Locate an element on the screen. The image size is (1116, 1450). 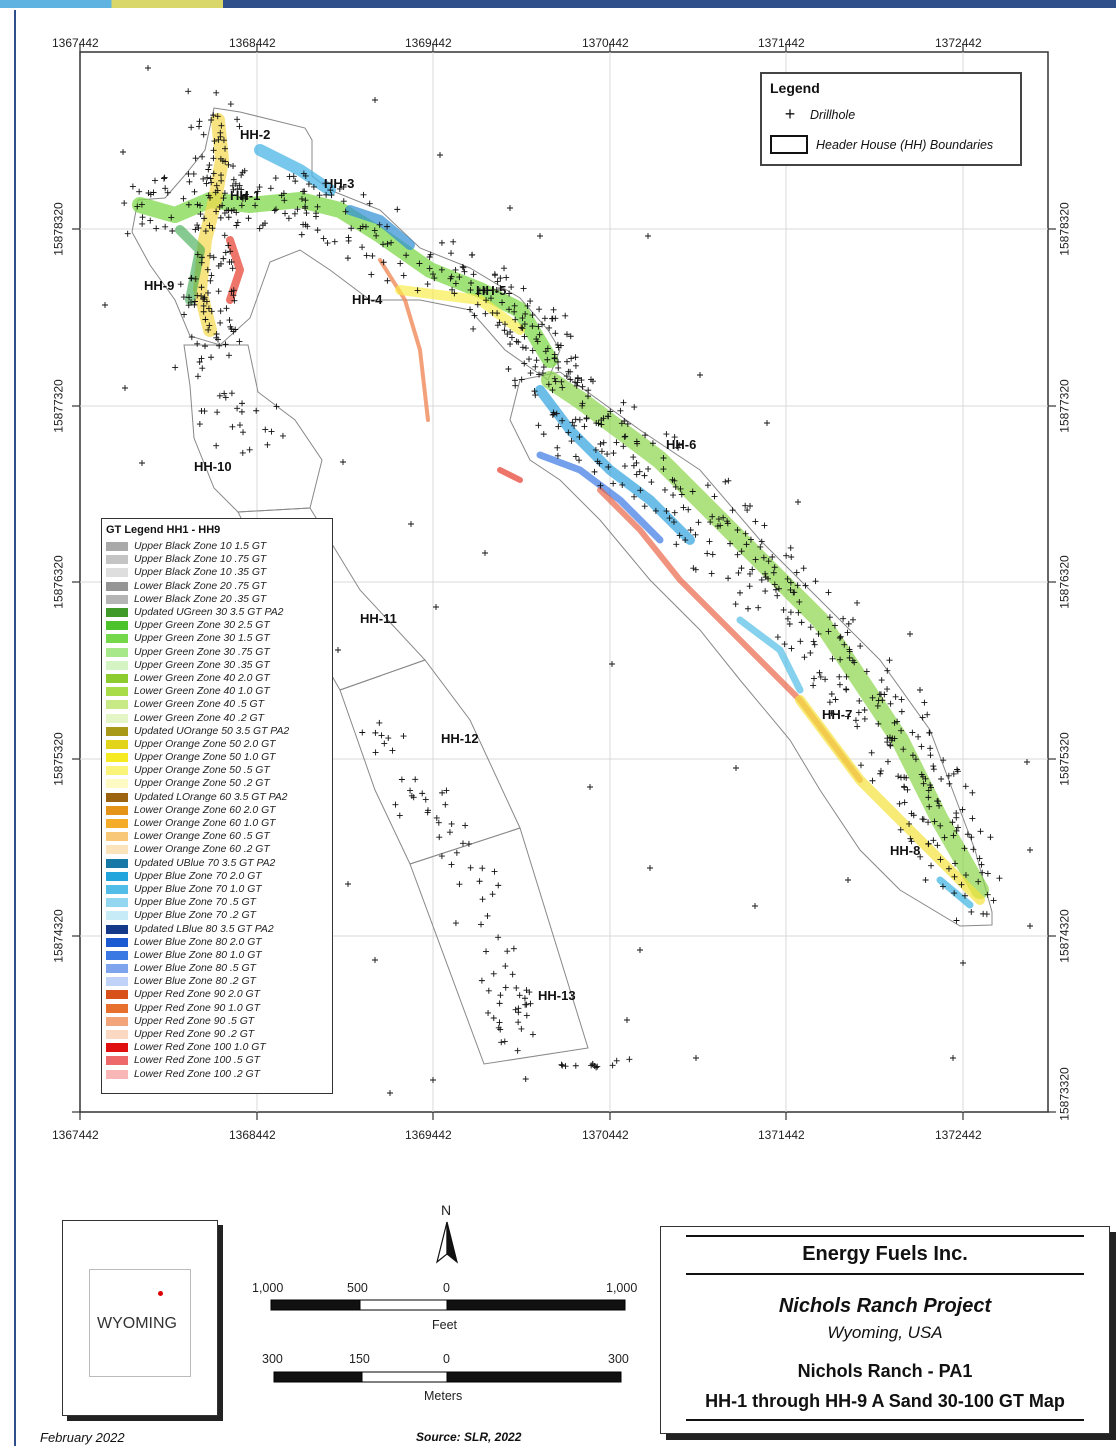
map-title-line-1: Nichols Ranch - PA1 is located at coordinates (885, 1371).